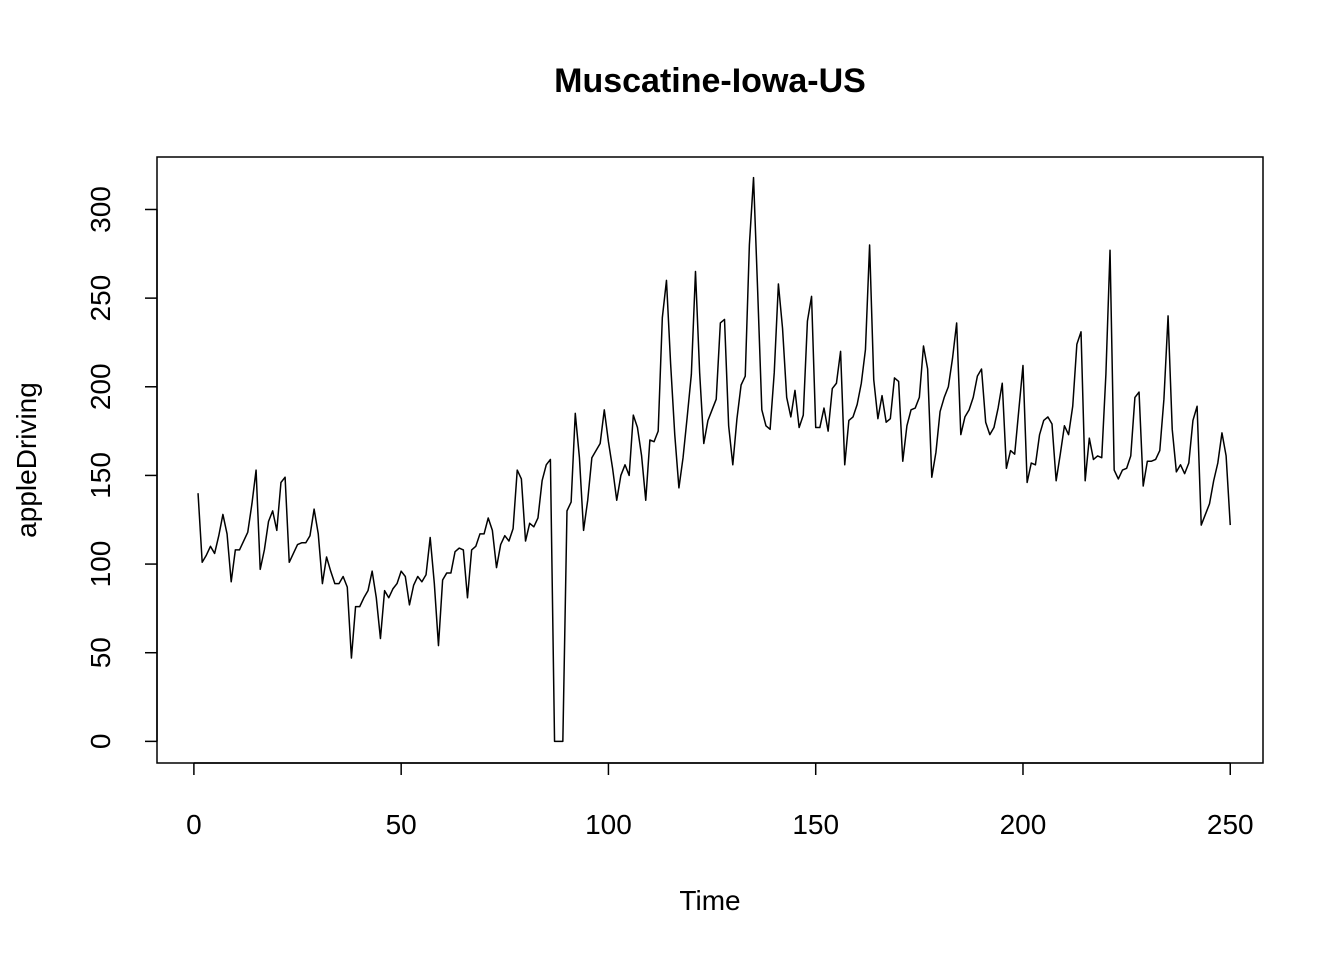  I want to click on y-axis-label: appleDriving, so click(26, 460).